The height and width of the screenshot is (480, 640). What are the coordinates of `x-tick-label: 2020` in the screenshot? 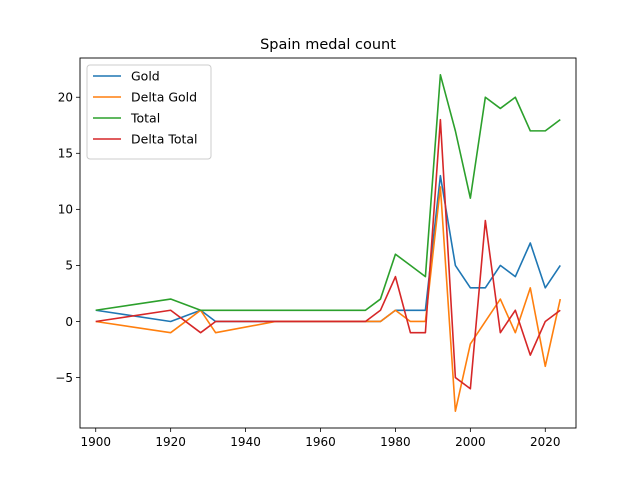 It's located at (545, 442).